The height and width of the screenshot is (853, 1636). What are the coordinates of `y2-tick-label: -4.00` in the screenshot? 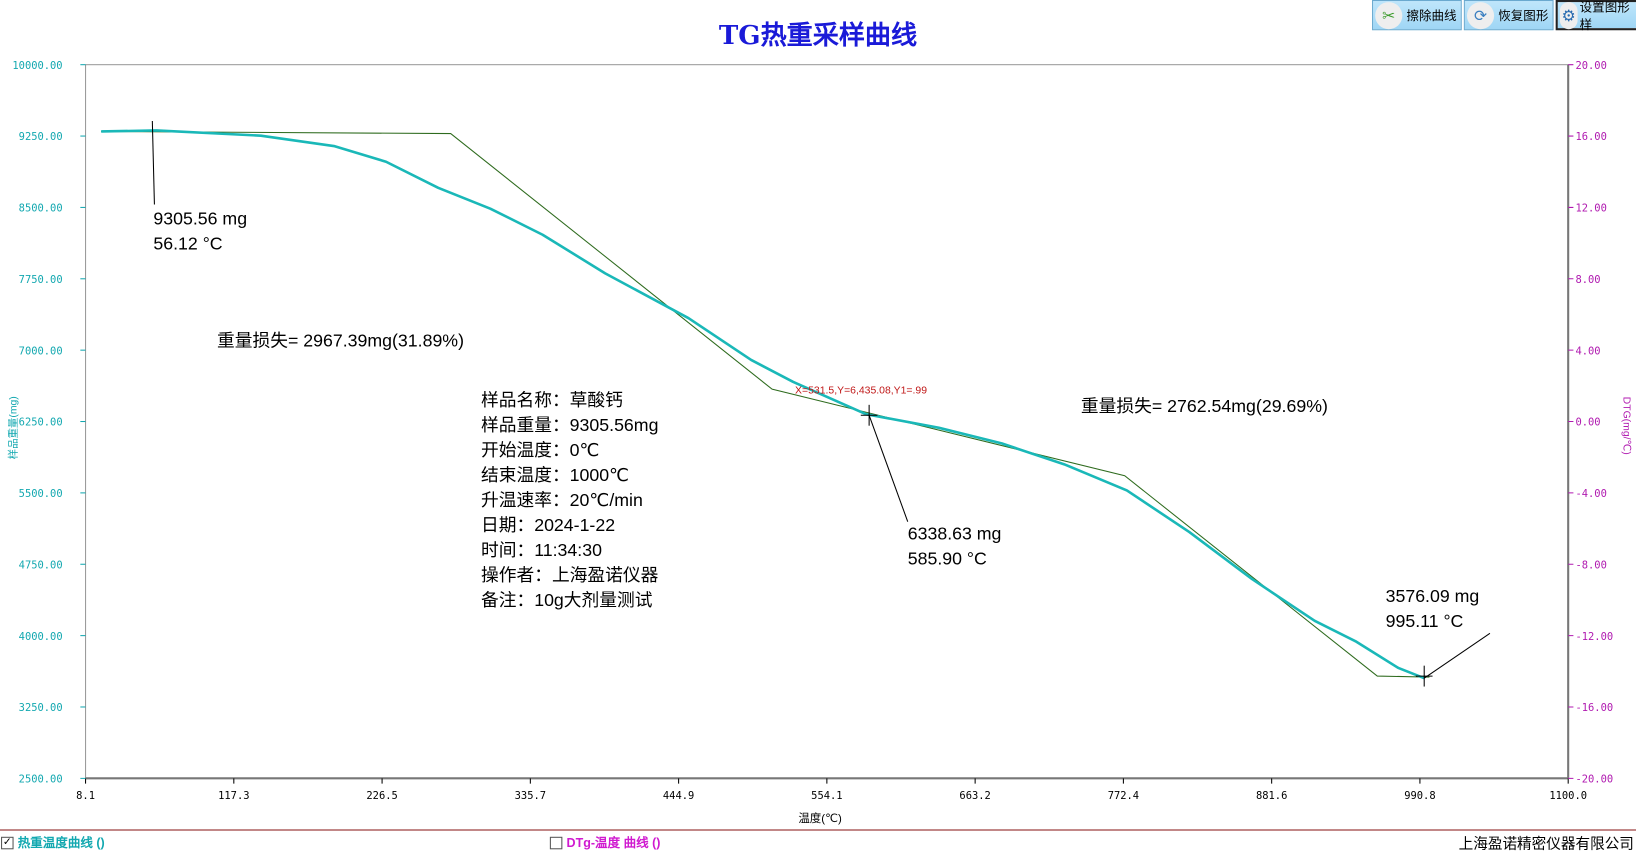 It's located at (1590, 494).